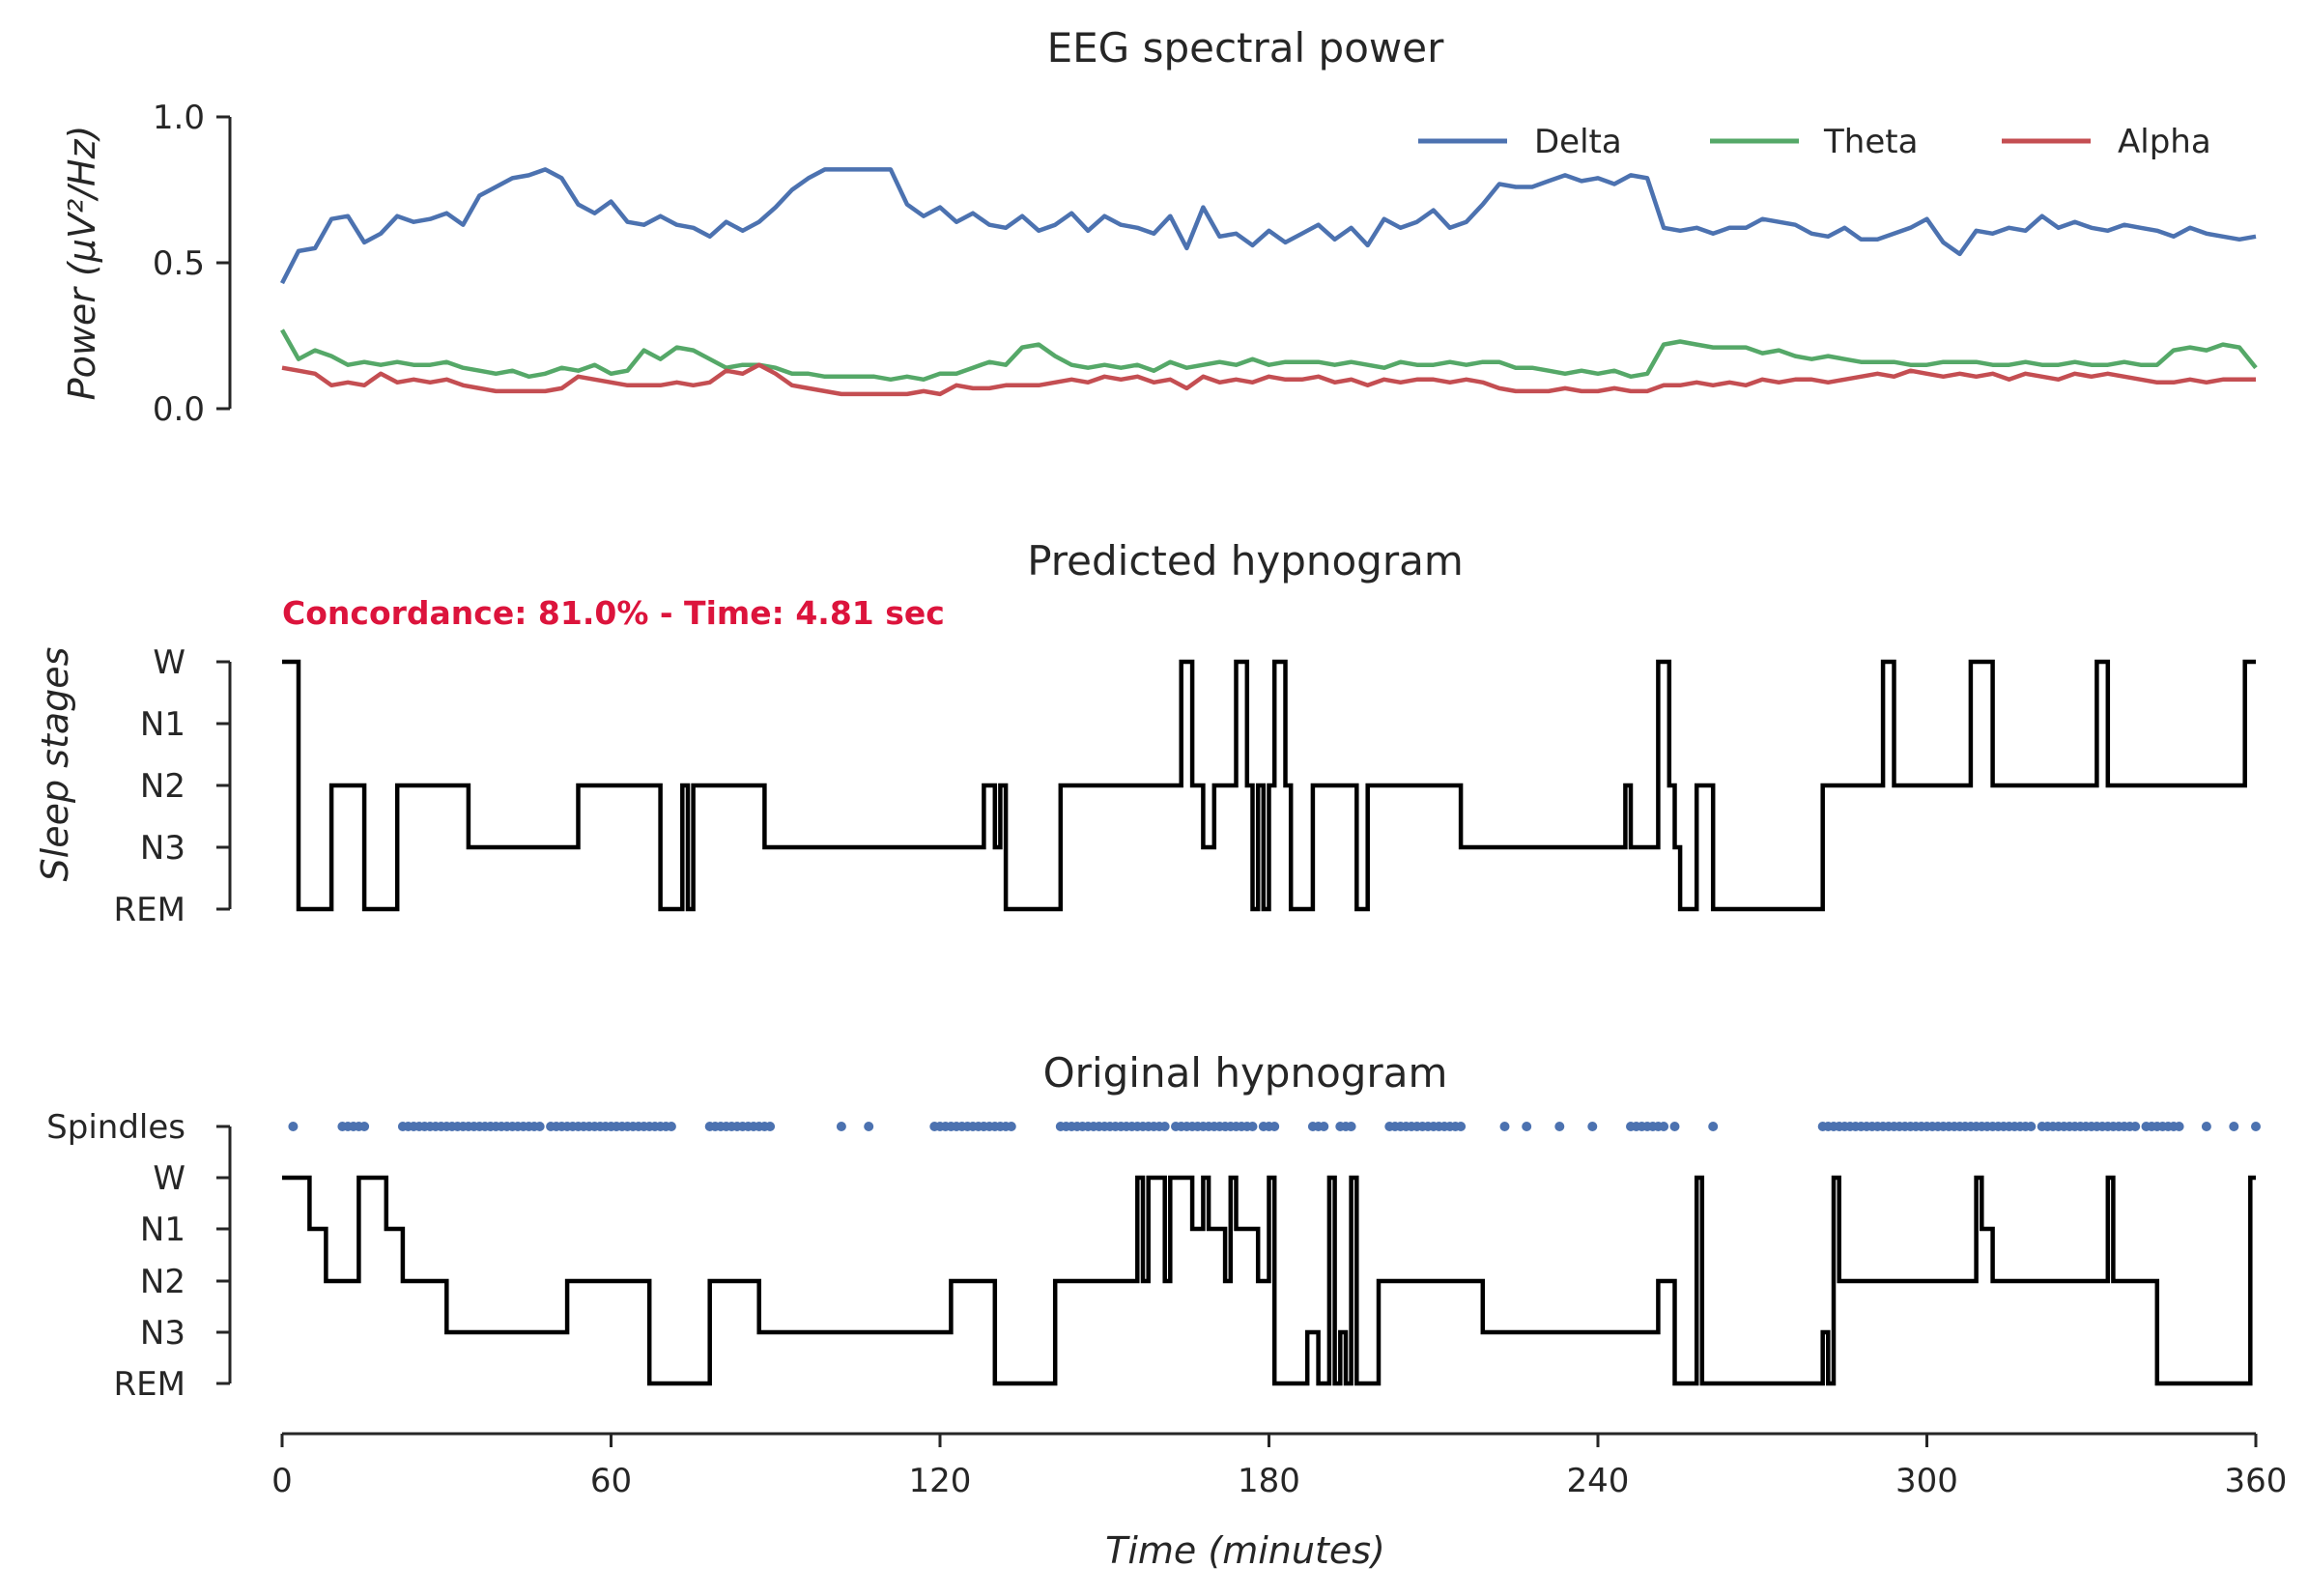  What do you see at coordinates (169, 1178) in the screenshot?
I see `original-ytick-label-w: W` at bounding box center [169, 1178].